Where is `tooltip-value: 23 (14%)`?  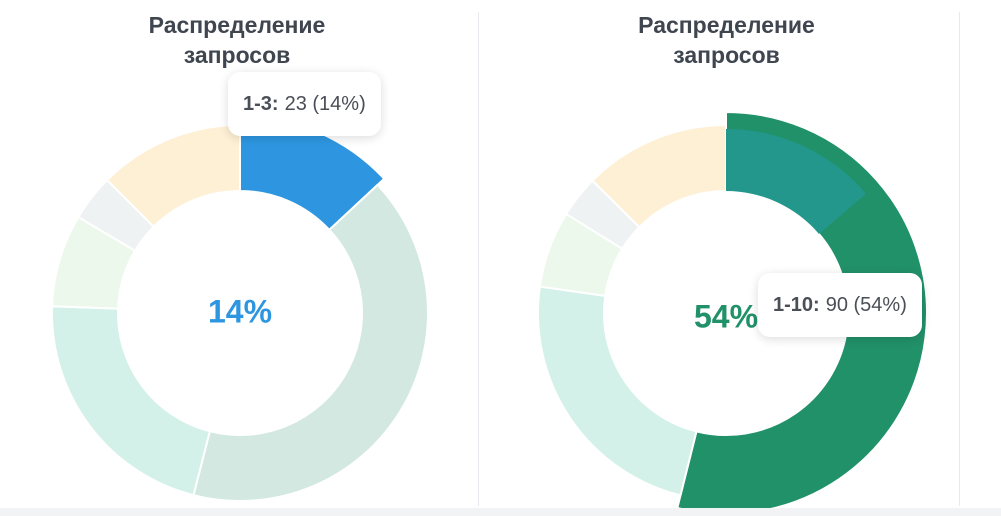
tooltip-value: 23 (14%) is located at coordinates (325, 104).